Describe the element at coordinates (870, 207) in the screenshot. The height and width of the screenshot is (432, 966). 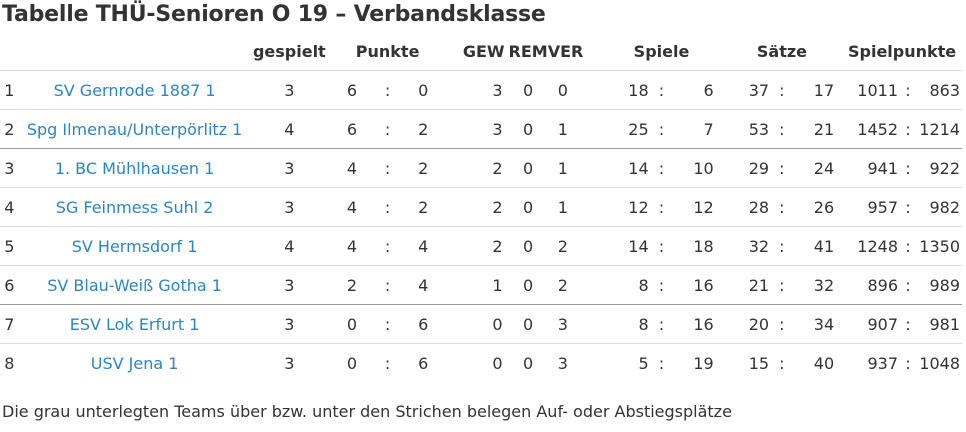
I see `game-points-for-cell: 957` at that location.